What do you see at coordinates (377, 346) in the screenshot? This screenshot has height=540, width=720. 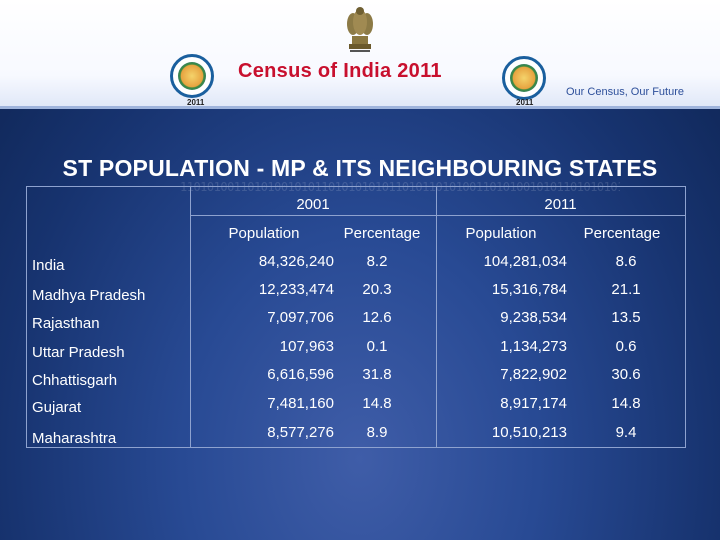 I see `percentage-2001: 0.1` at bounding box center [377, 346].